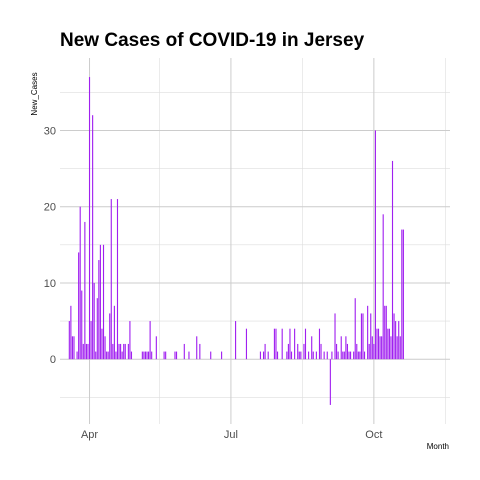  Describe the element at coordinates (212, 40) in the screenshot. I see `chart-title: New Cases of COVID-19 in Jersey` at that location.